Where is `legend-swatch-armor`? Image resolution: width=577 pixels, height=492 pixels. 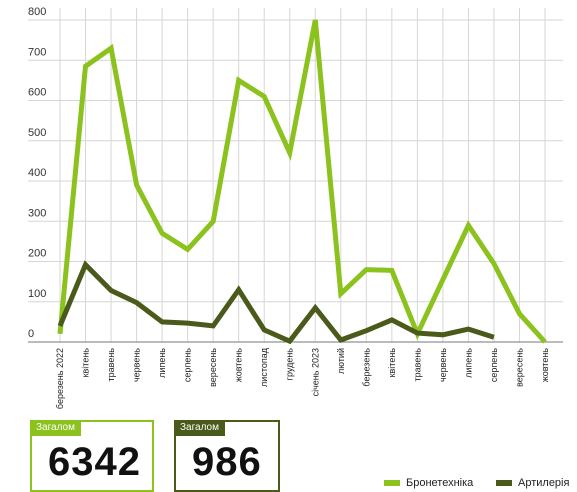 legend-swatch-armor is located at coordinates (392, 483).